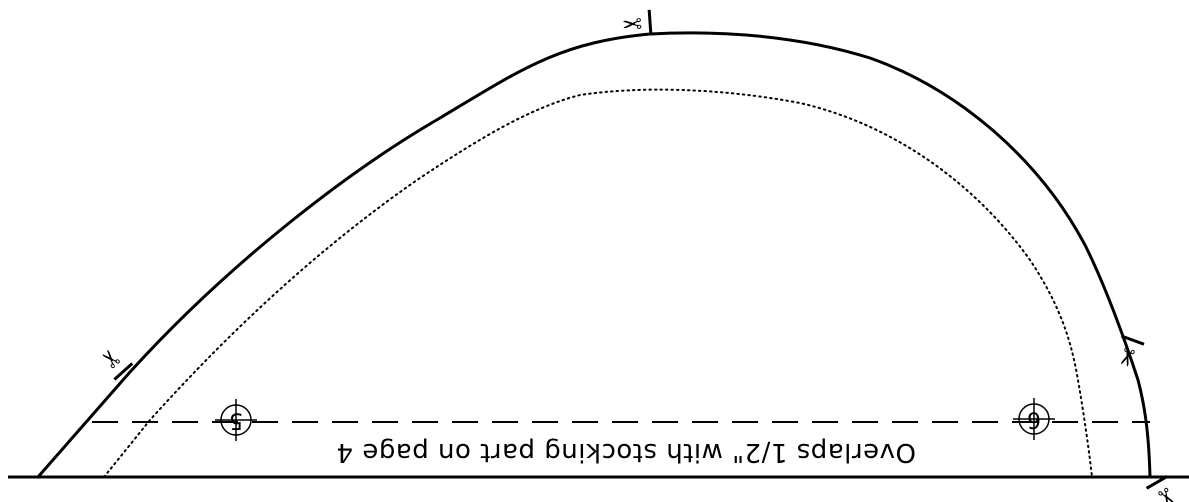 The image size is (1189, 502). I want to click on registration-number: 6, so click(1034, 419).